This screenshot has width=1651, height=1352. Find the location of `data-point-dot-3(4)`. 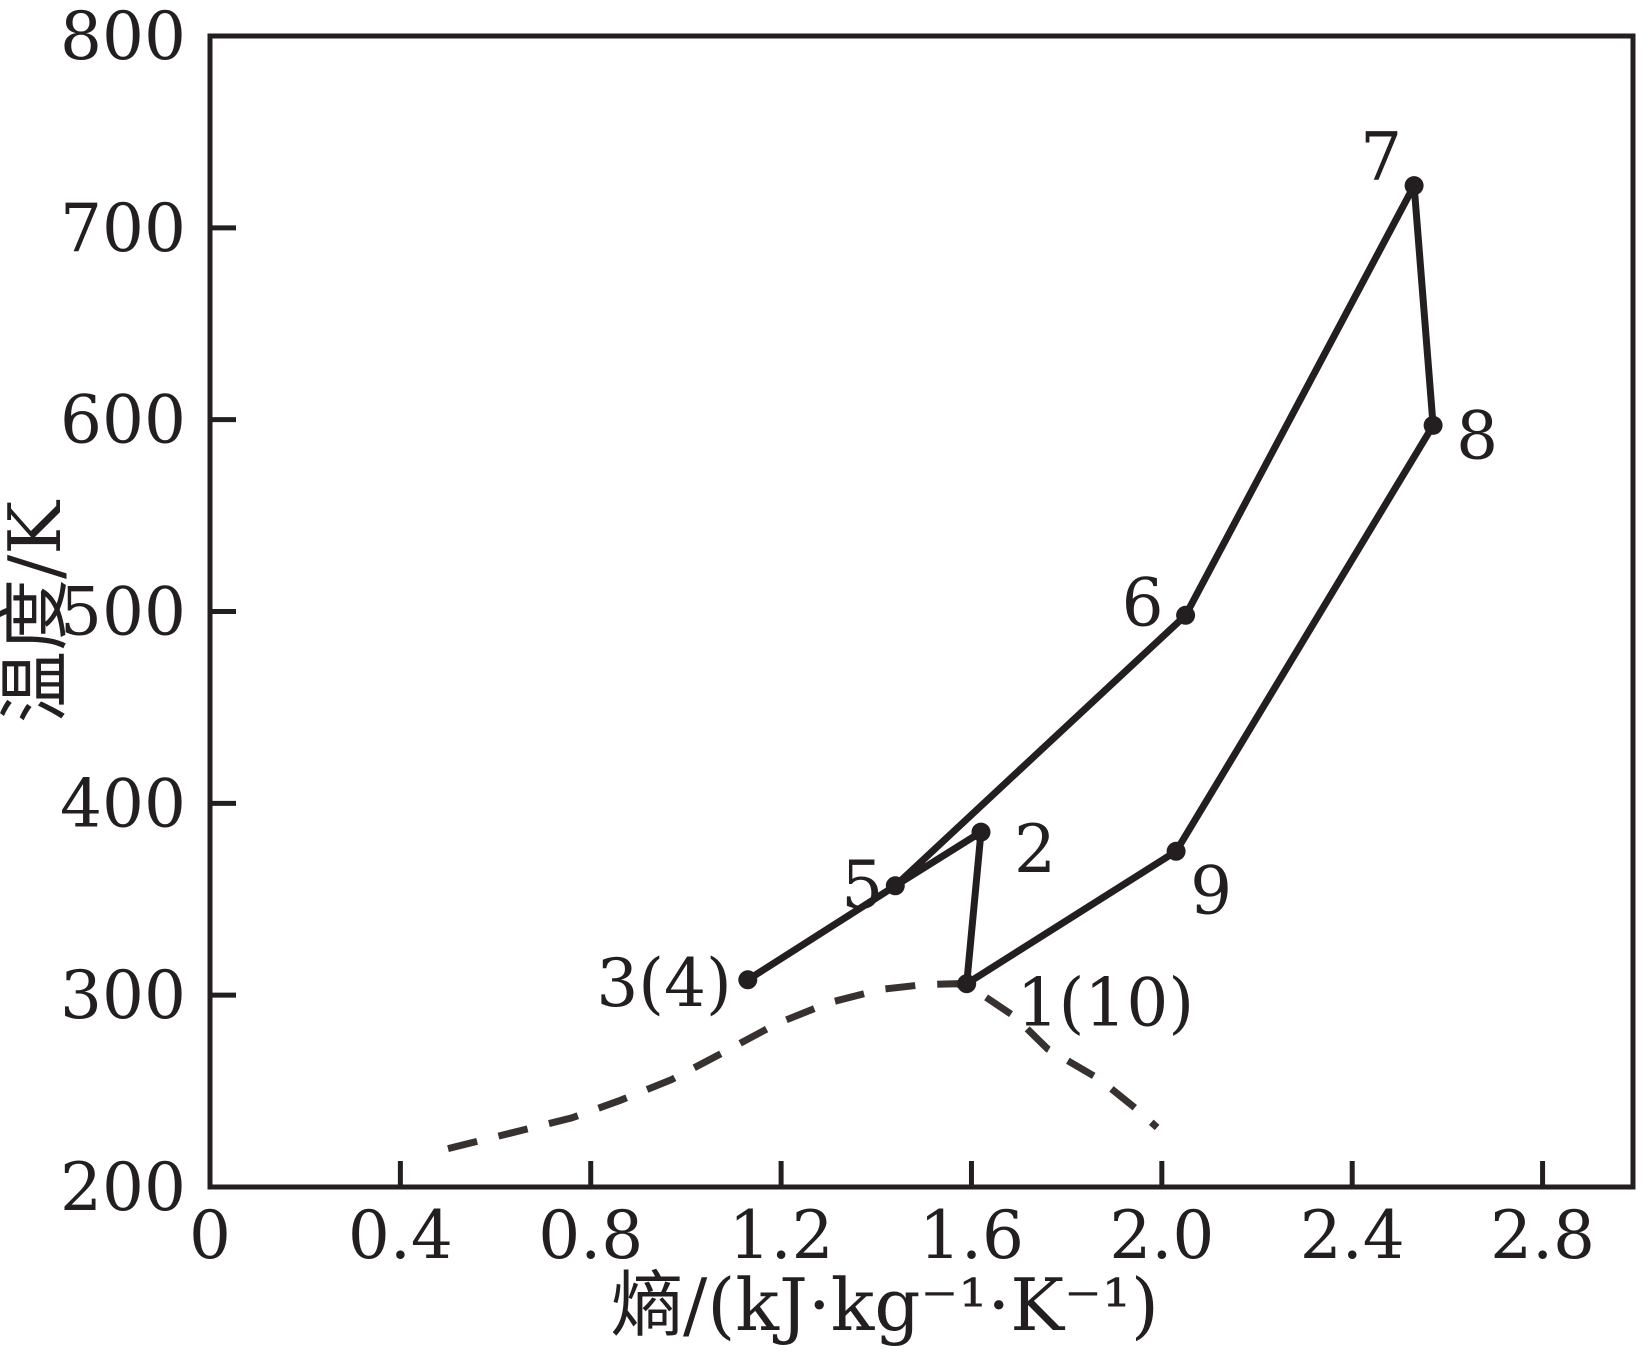

data-point-dot-3(4) is located at coordinates (748, 980).